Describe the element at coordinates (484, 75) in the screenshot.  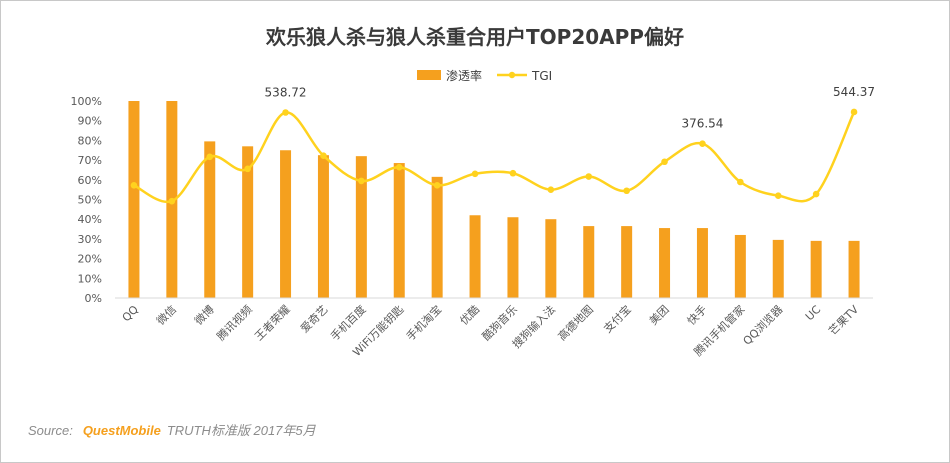
I see `legend: 渗透率 TGI` at that location.